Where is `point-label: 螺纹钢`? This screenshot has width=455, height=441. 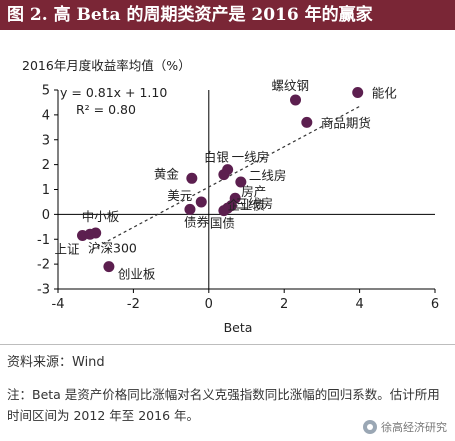 point-label: 螺纹钢 is located at coordinates (291, 85).